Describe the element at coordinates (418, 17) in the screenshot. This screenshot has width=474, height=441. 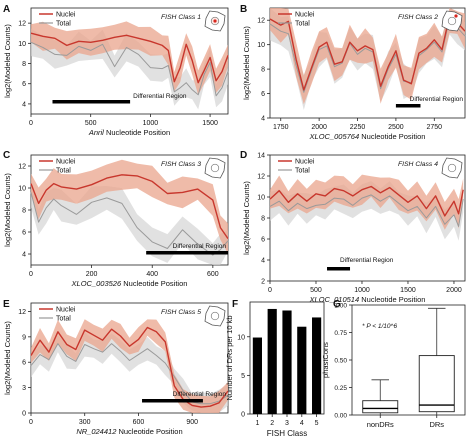
I see `fish-class-label: FISH Class 2` at that location.